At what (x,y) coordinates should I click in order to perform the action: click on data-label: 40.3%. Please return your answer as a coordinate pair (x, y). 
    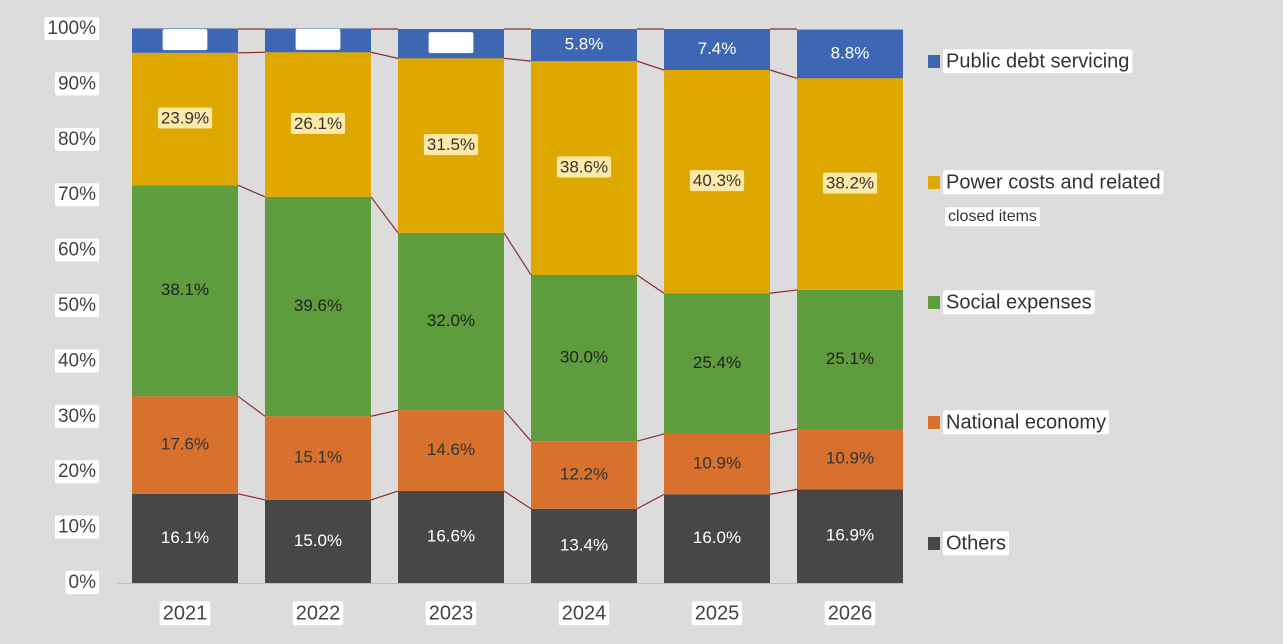
    Looking at the image, I should click on (717, 180).